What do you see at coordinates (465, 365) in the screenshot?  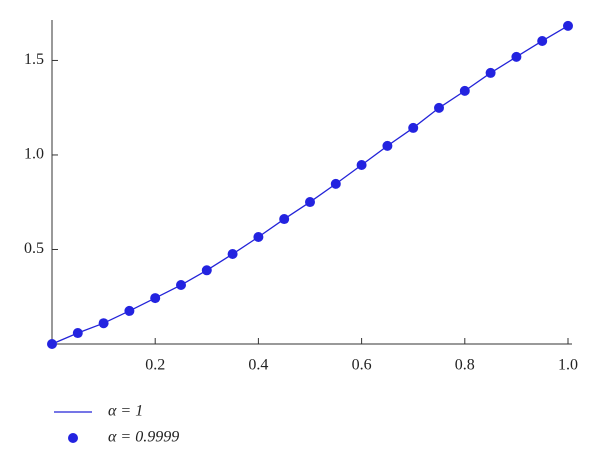 I see `x-tick-label: 0.8` at bounding box center [465, 365].